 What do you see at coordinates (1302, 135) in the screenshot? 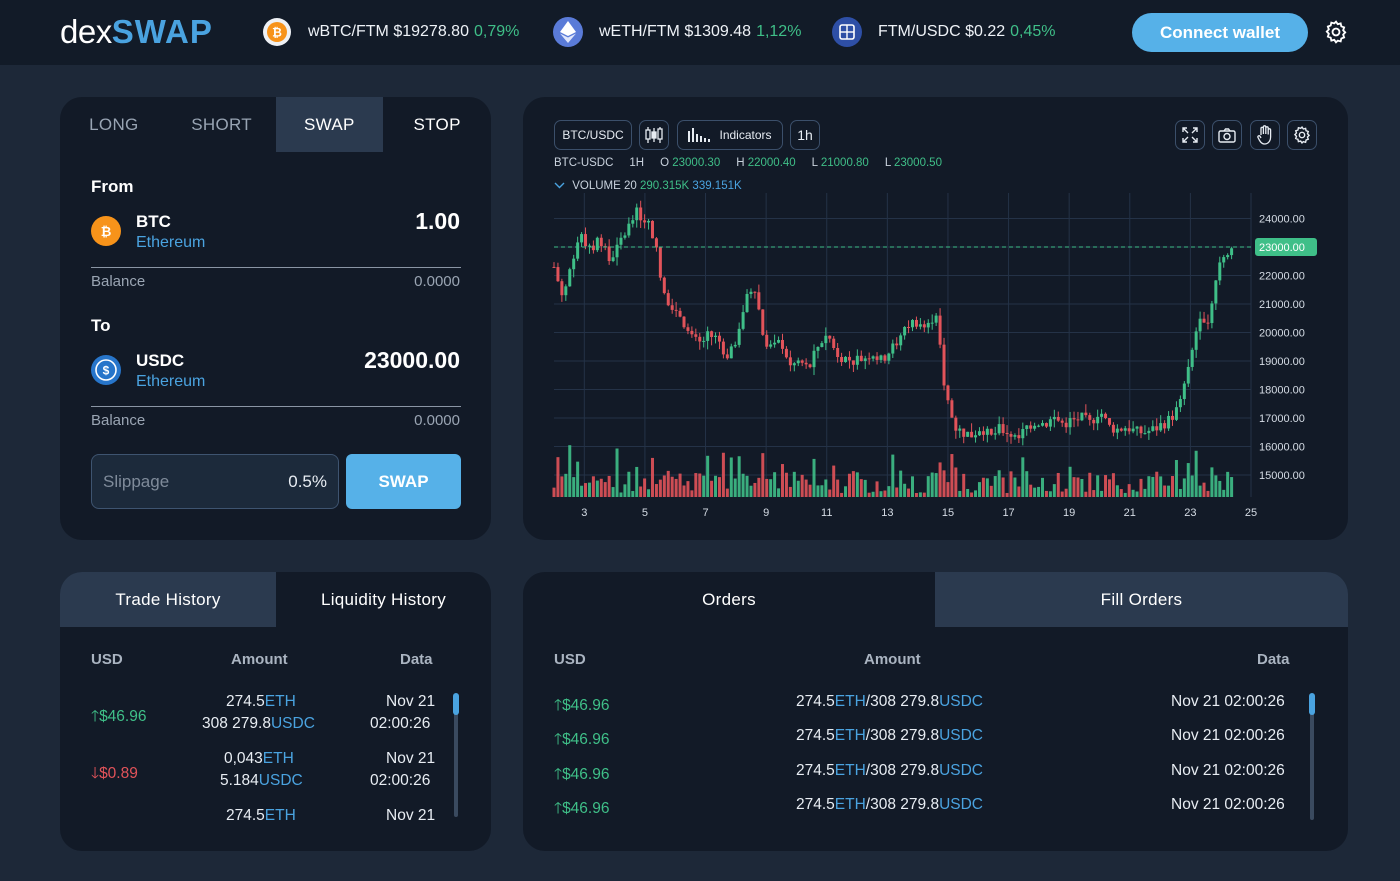
I see `chart-settings-icon` at bounding box center [1302, 135].